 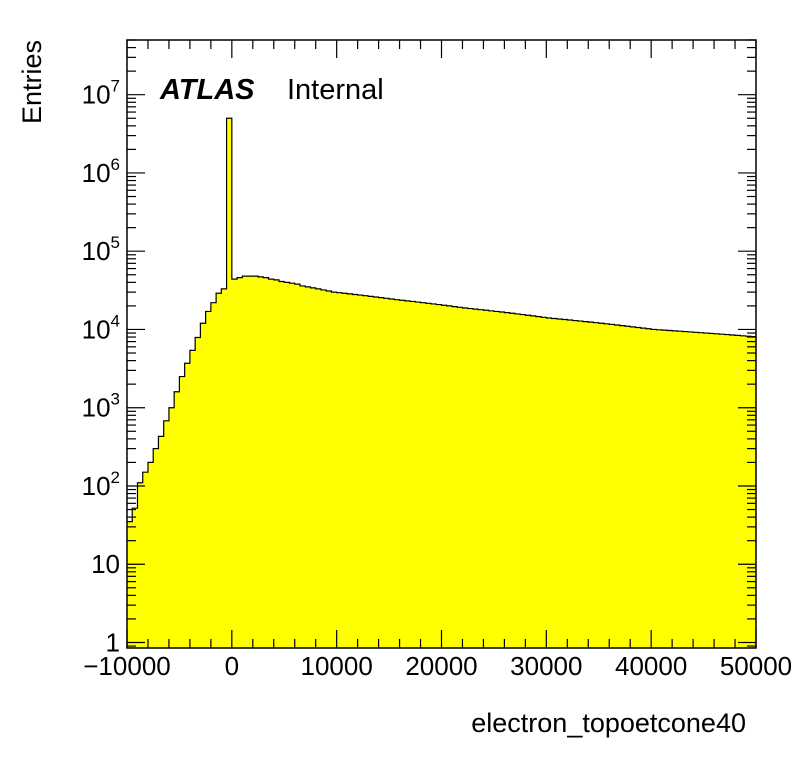 I want to click on internal-label: Internal, so click(x=335, y=90).